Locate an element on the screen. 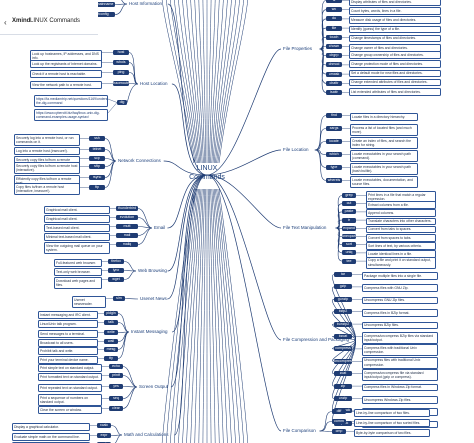  command-chip: domainname is located at coordinates (103, 4).